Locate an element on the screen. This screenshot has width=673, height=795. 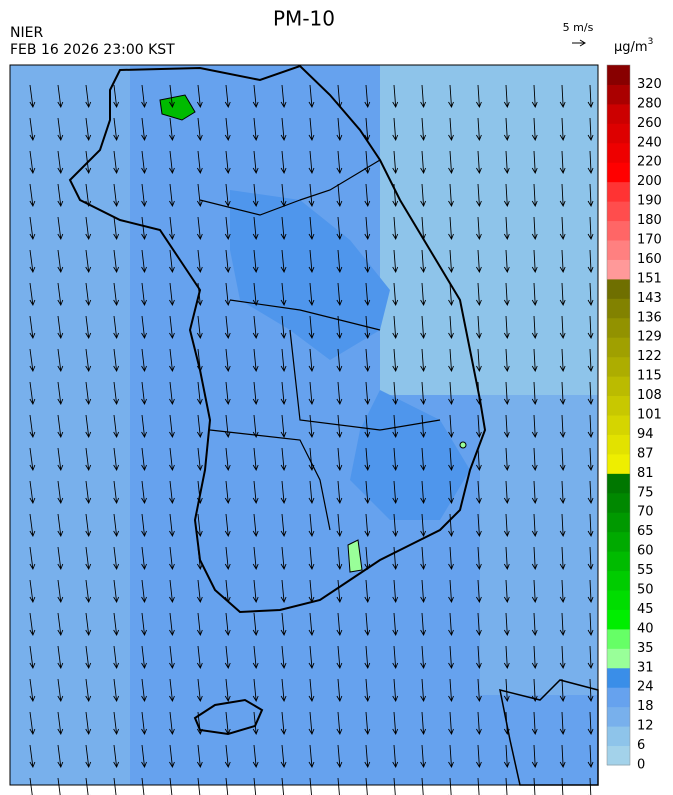
colorbar-label: 40 is located at coordinates (645, 628).